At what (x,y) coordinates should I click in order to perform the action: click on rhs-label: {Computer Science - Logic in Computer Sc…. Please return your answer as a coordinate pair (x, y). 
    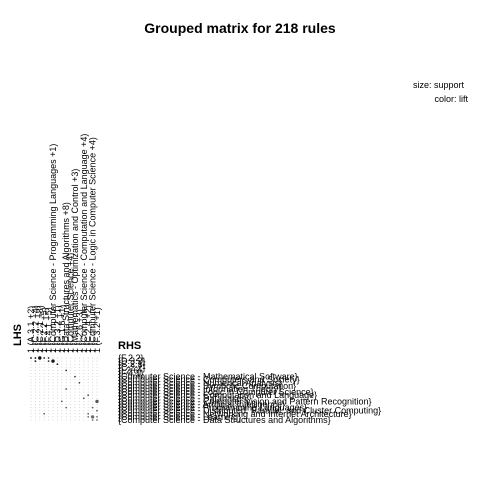
    Looking at the image, I should click on (216, 392).